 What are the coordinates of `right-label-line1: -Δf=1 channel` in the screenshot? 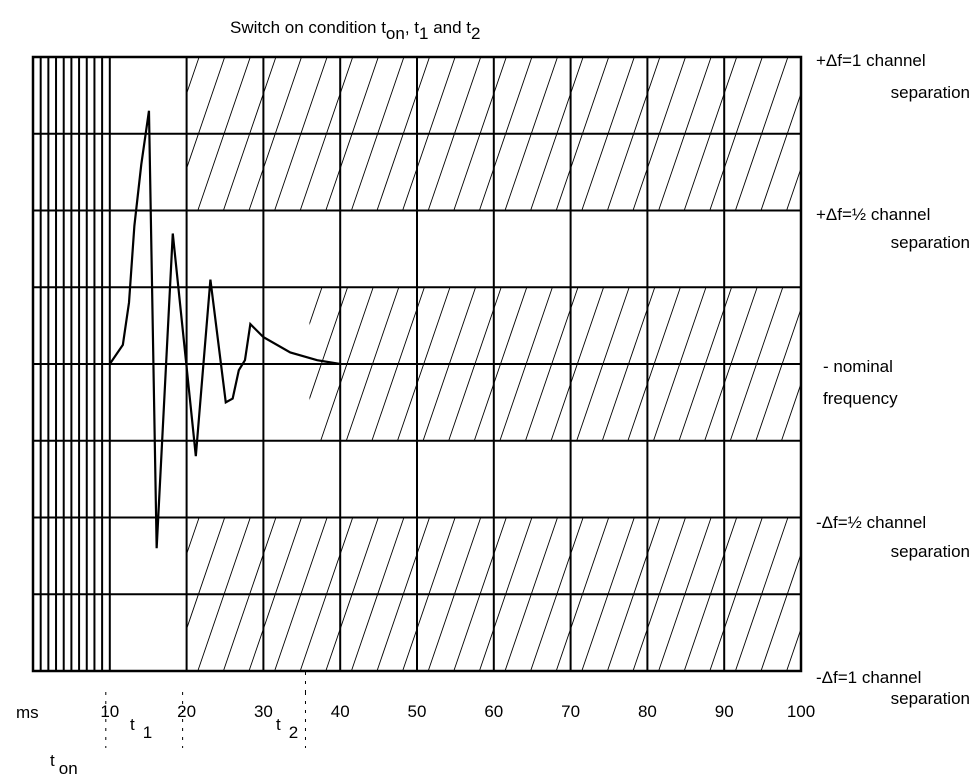 It's located at (868, 677).